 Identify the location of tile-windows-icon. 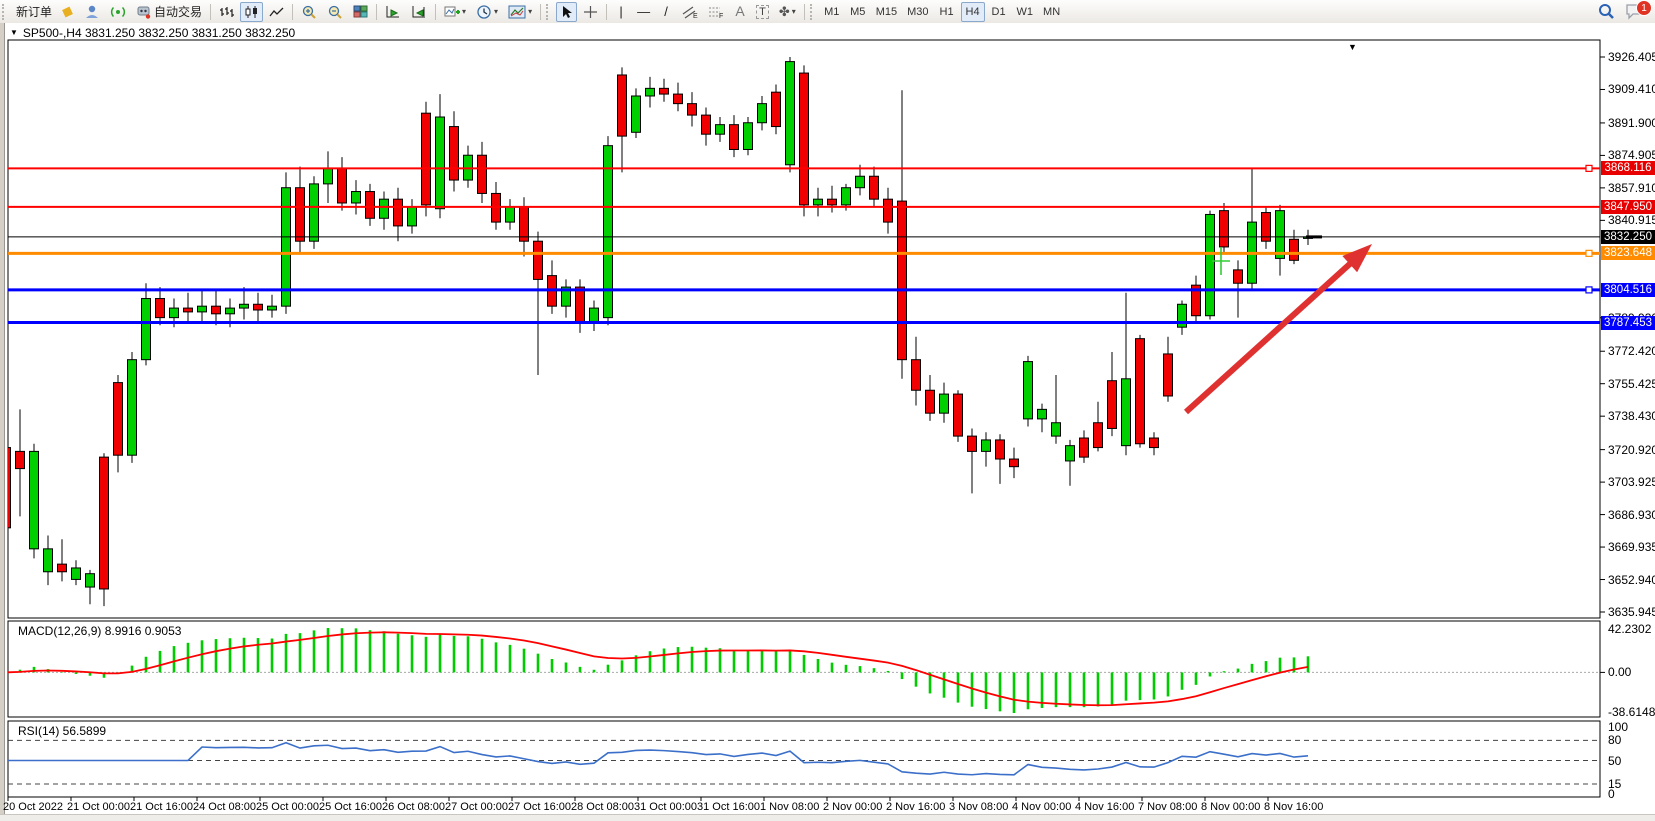
(360, 11).